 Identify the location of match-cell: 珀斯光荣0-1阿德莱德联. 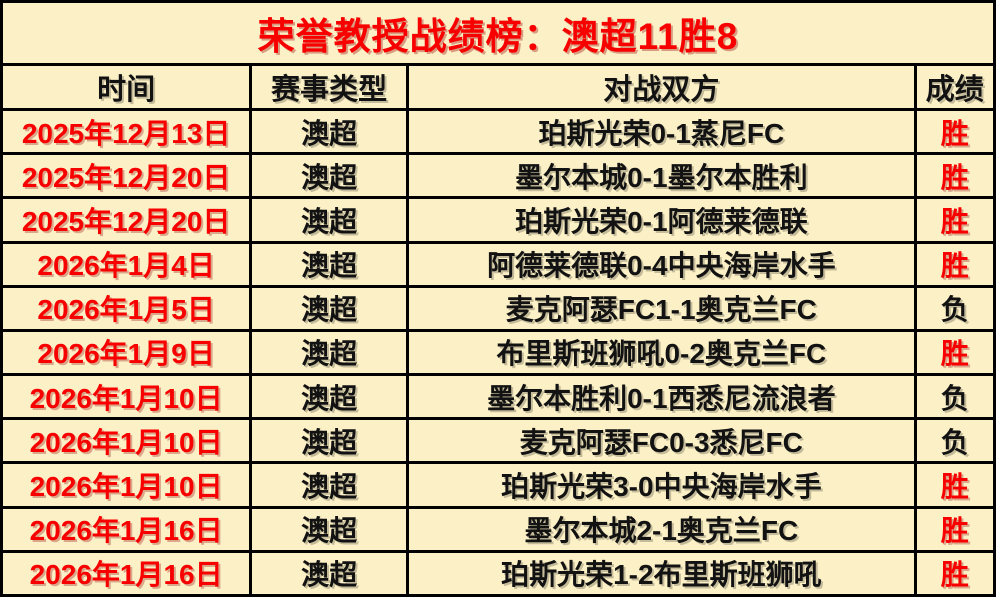
(661, 220).